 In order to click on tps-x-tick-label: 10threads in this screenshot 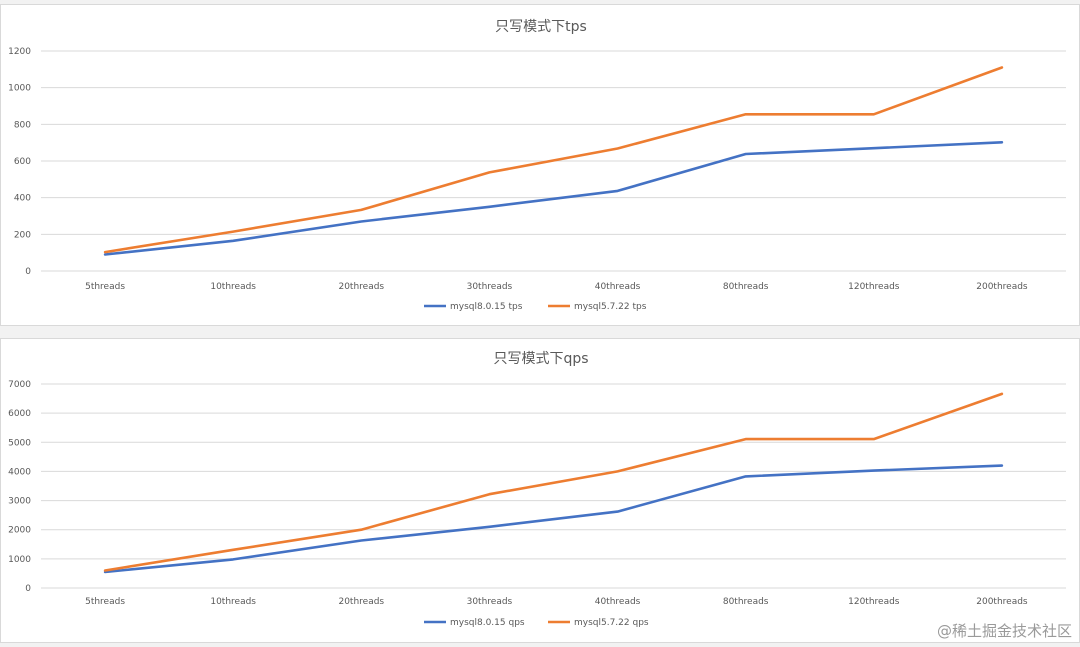, I will do `click(233, 287)`.